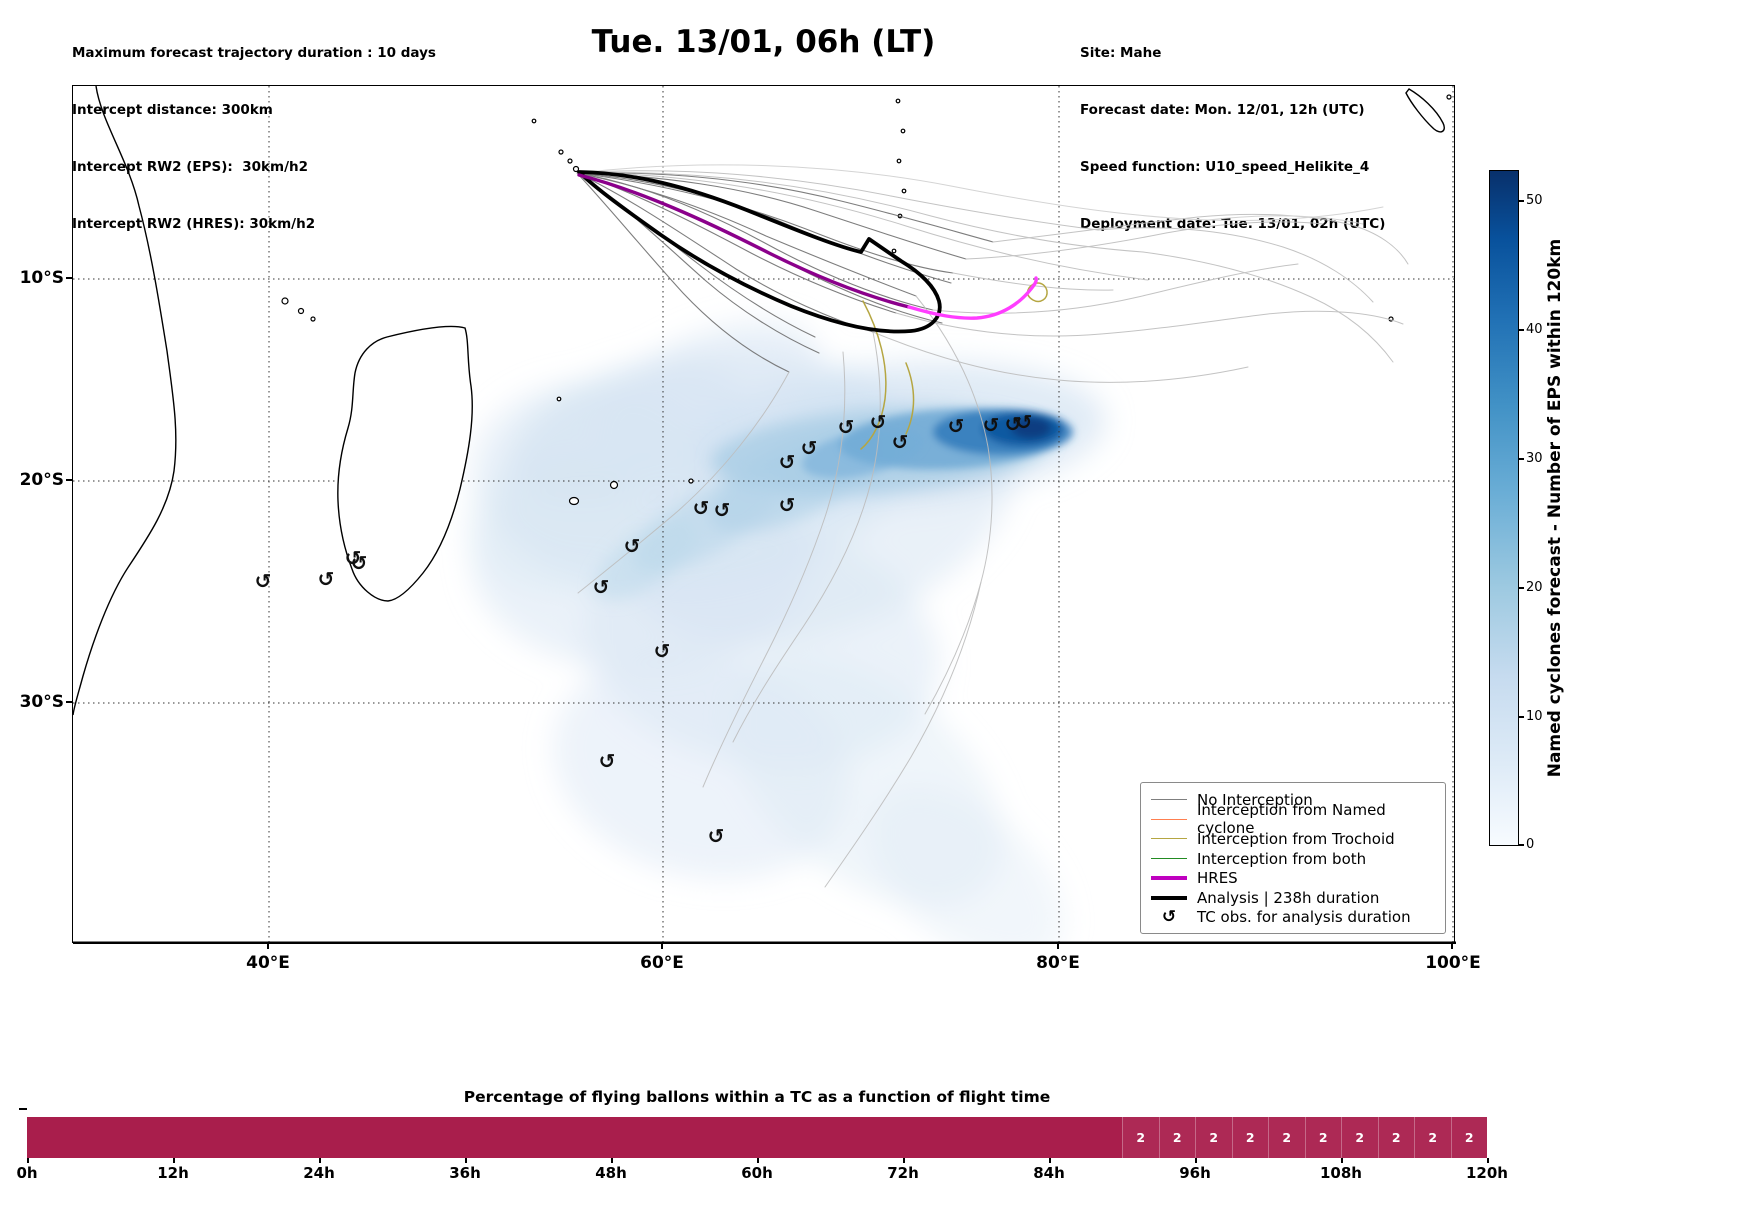 The image size is (1752, 1213). Describe the element at coordinates (1169, 859) in the screenshot. I see `green-line-swatch` at that location.